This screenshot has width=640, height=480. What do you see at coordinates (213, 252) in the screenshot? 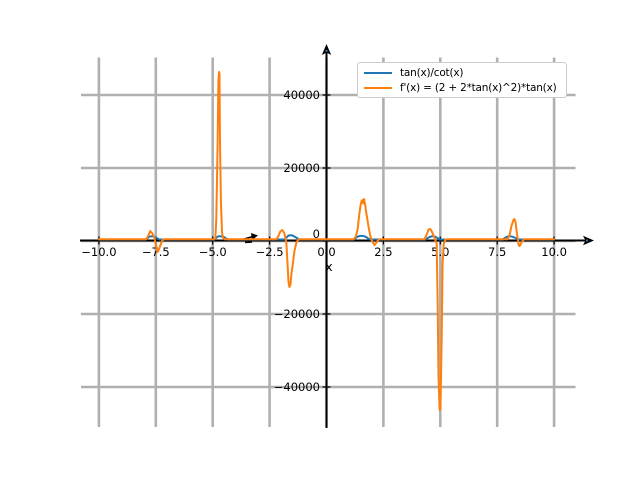
I see `x-tick-label: −5.0` at bounding box center [213, 252].